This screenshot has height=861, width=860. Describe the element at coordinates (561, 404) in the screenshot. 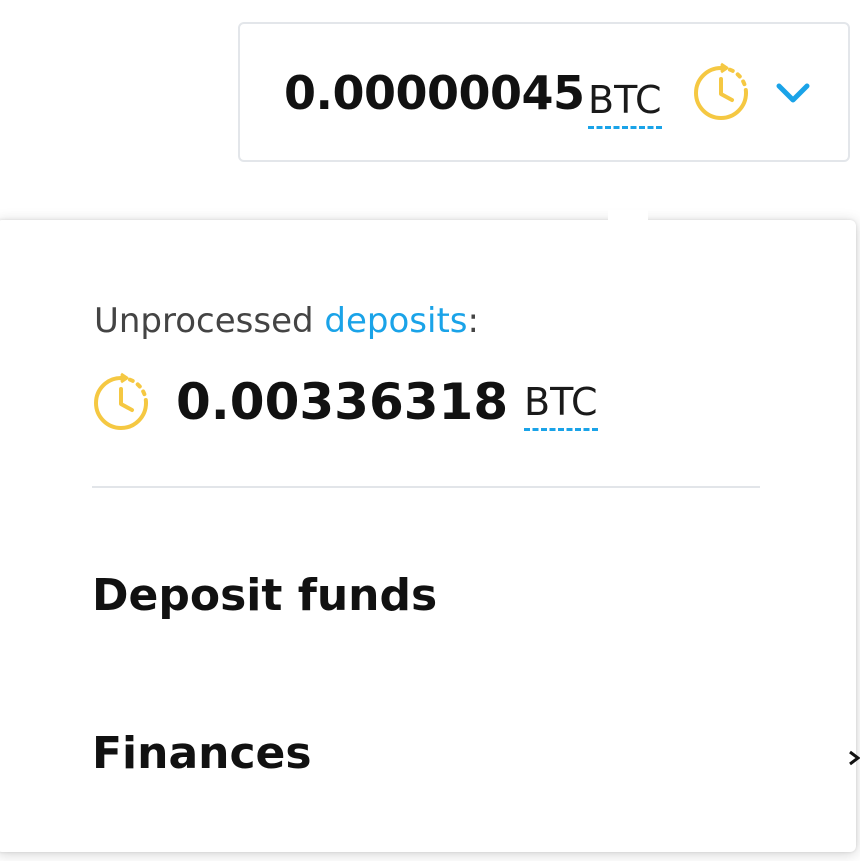

I see `pending-currency: BTC` at that location.